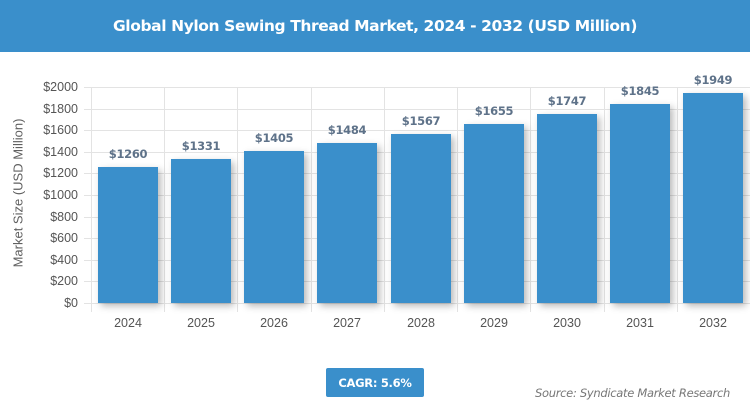 The image size is (750, 417). I want to click on bar-value-label: $1747, so click(567, 101).